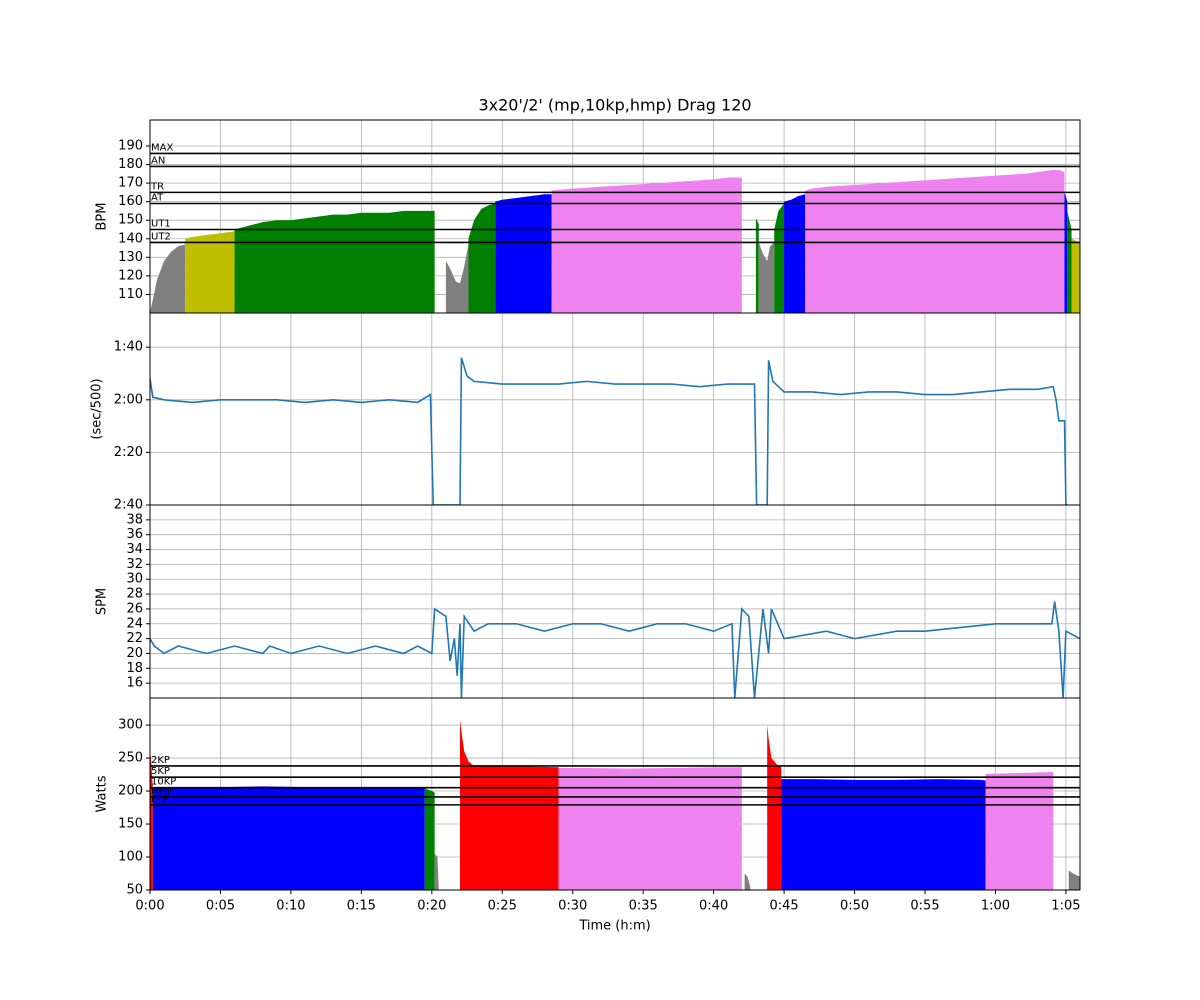  What do you see at coordinates (220, 906) in the screenshot?
I see `x-tick-label: 0:05` at bounding box center [220, 906].